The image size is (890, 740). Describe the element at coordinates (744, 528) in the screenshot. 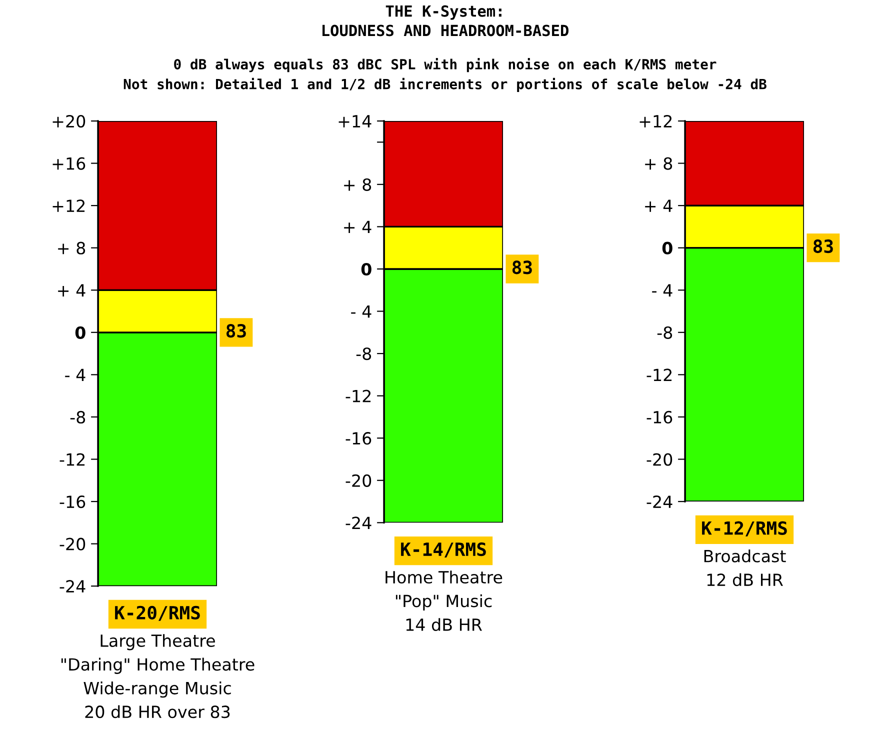

I see `x-tick-label: K-12/RMS` at that location.